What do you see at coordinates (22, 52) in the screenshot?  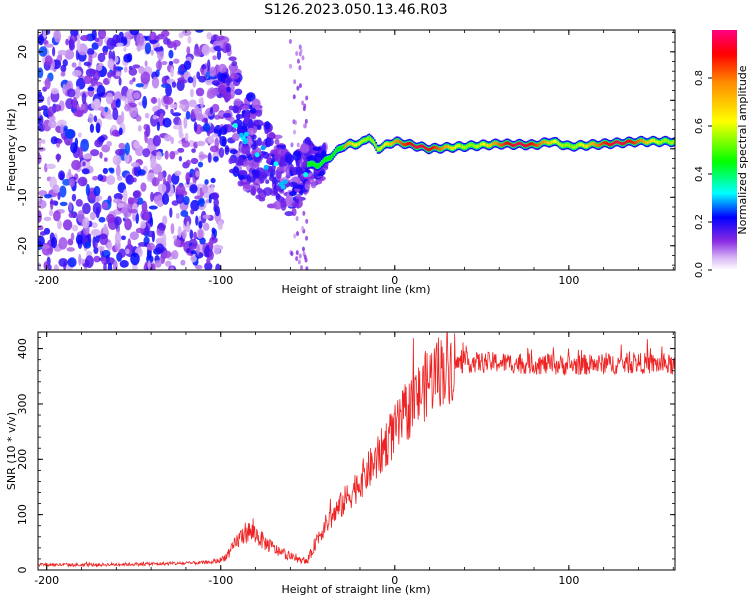 I see `spectrogram-ytick-label: 20` at bounding box center [22, 52].